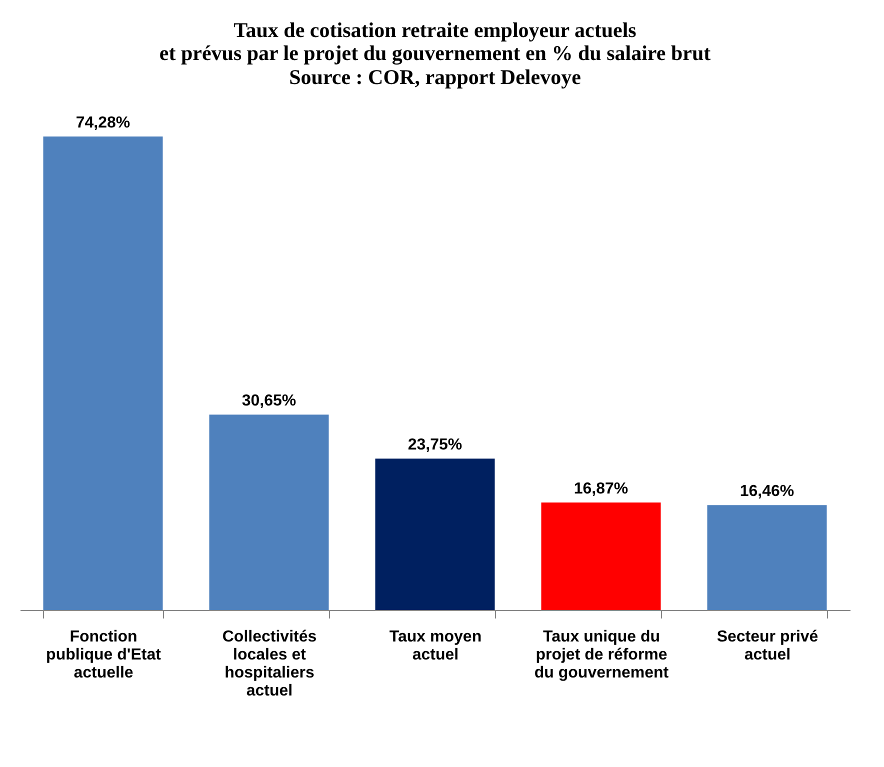  I want to click on data-label: 74,28%, so click(103, 123).